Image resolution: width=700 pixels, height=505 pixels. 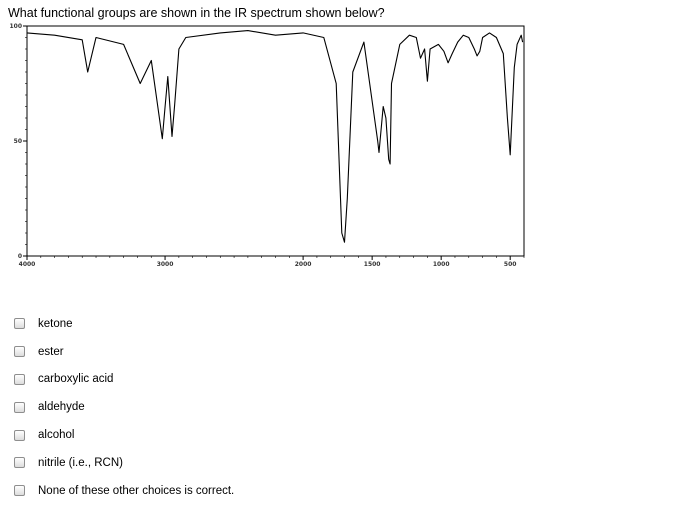 I want to click on y-axis: 100 50 0, so click(x=18, y=141).